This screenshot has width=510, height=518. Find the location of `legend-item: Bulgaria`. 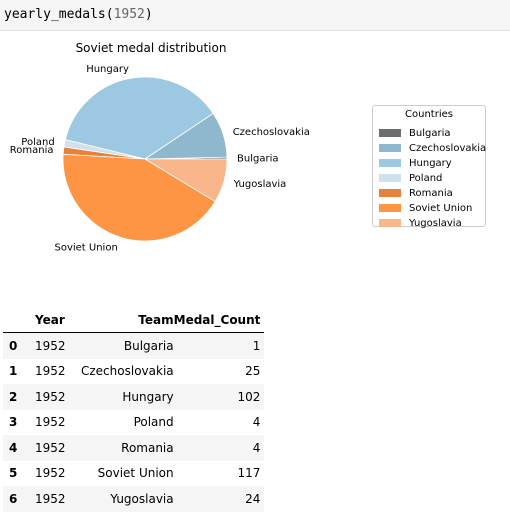

legend-item: Bulgaria is located at coordinates (414, 133).